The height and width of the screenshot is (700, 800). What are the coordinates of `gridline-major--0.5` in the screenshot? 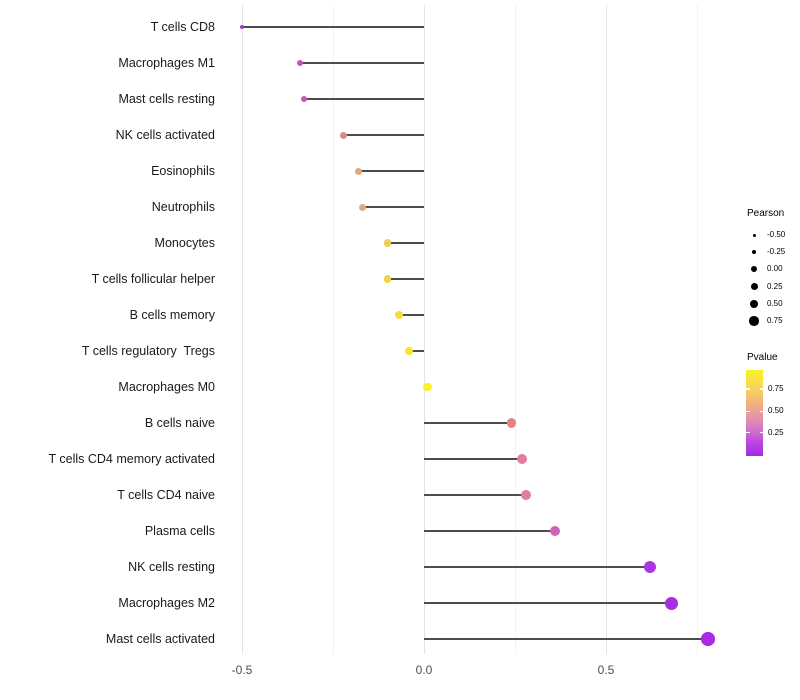 It's located at (242, 329).